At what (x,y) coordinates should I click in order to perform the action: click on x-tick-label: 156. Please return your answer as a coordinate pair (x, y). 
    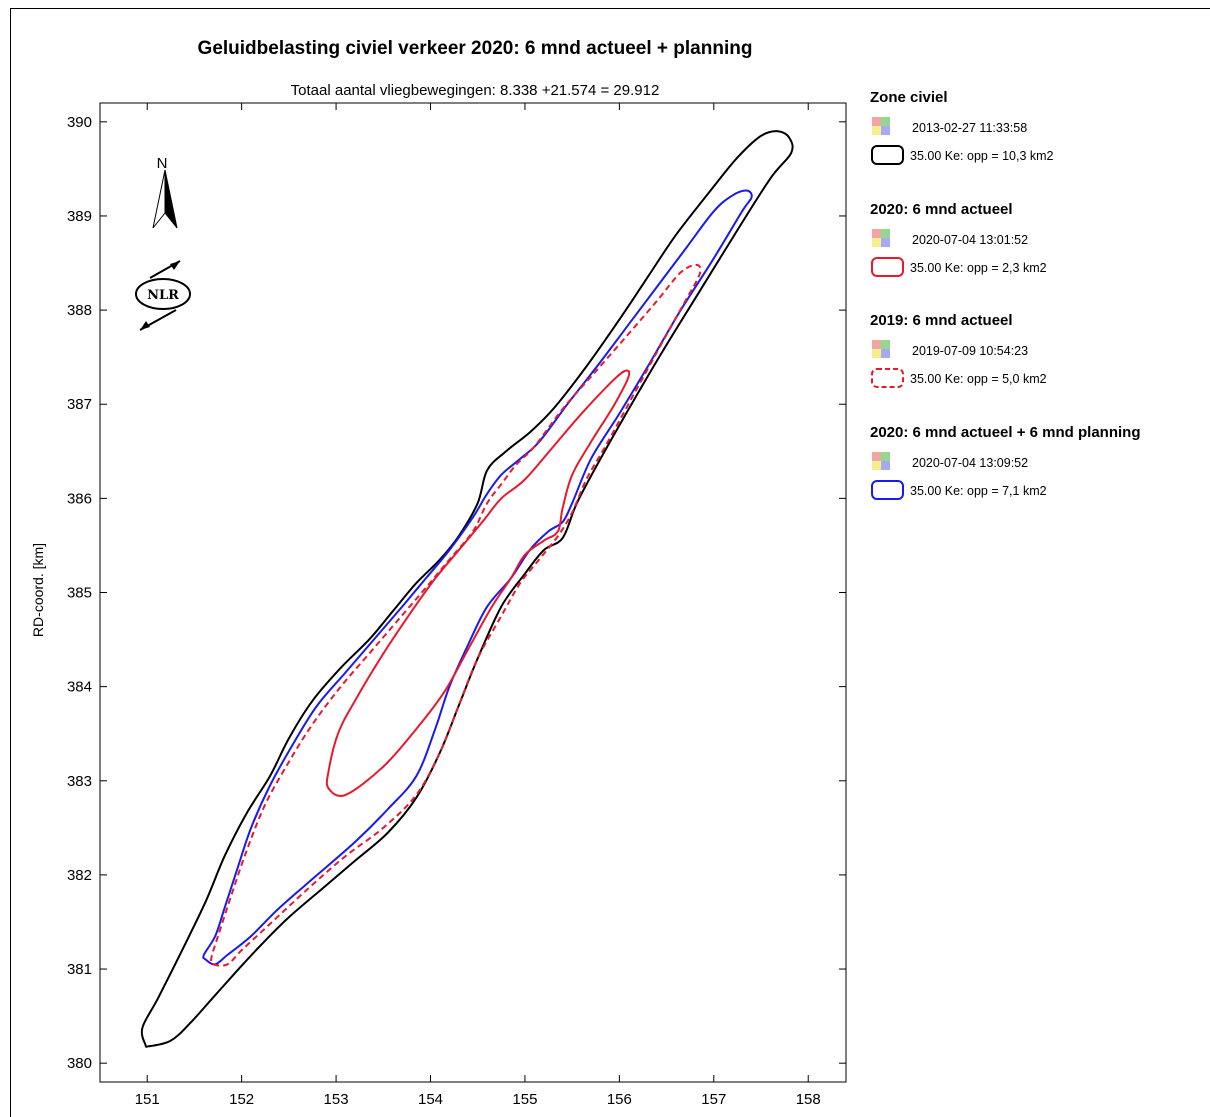
    Looking at the image, I should click on (619, 1099).